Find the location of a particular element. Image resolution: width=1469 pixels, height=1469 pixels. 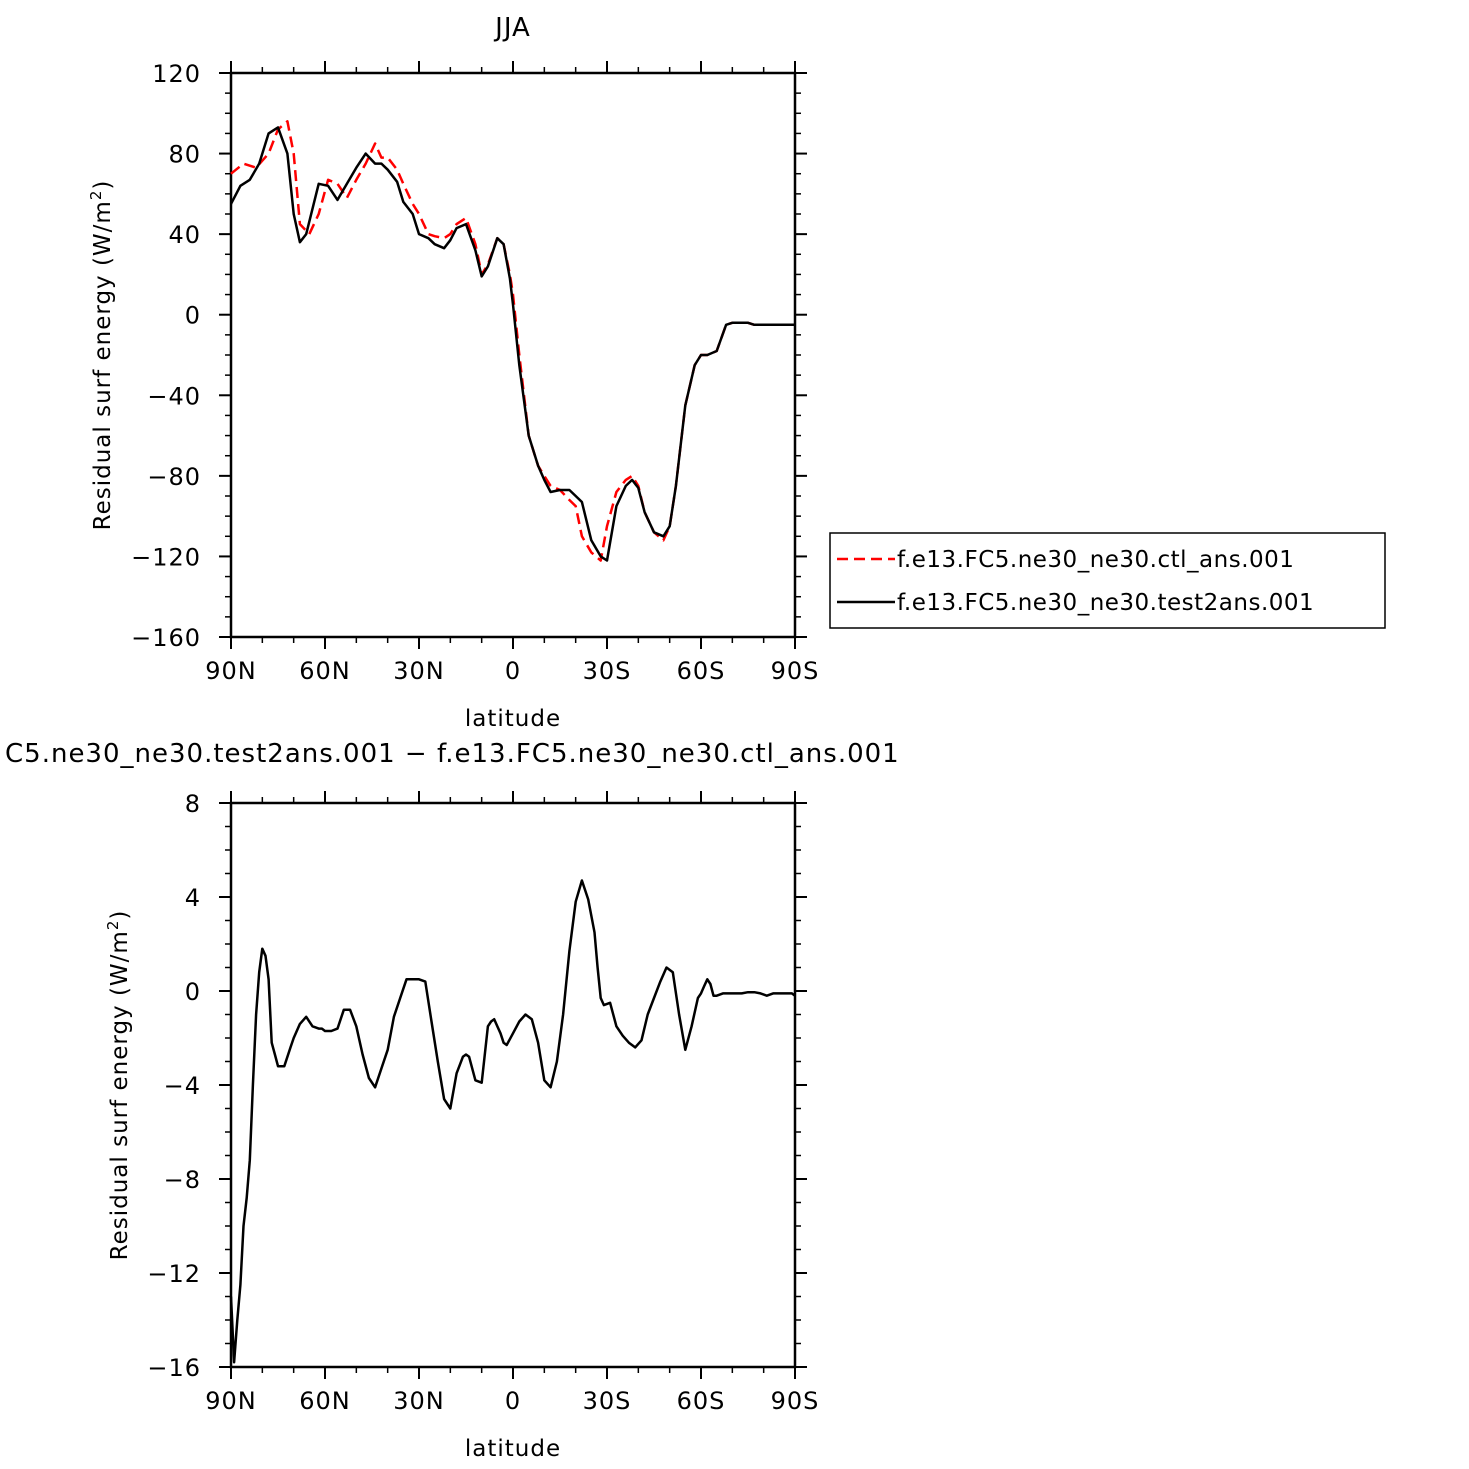

top-x-tick-label: 60S is located at coordinates (701, 671).